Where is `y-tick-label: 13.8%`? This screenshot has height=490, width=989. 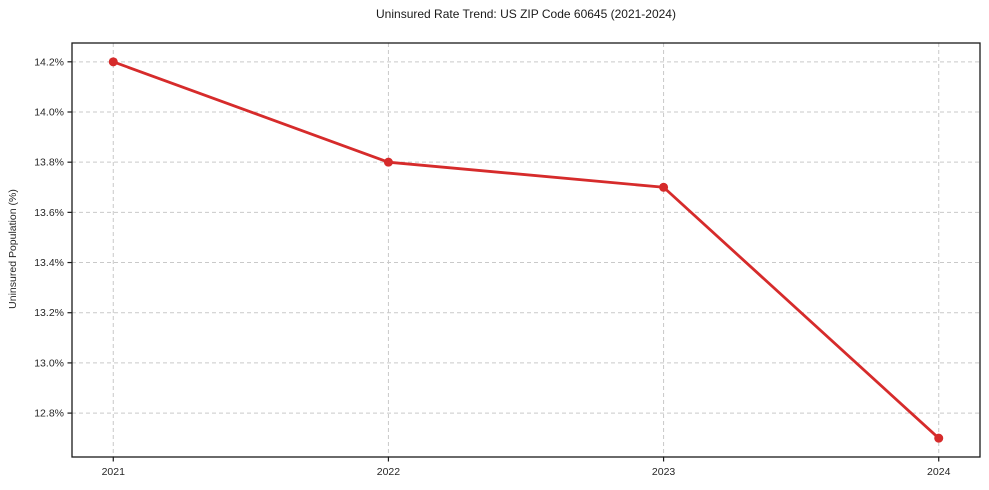
y-tick-label: 13.8% is located at coordinates (49, 163).